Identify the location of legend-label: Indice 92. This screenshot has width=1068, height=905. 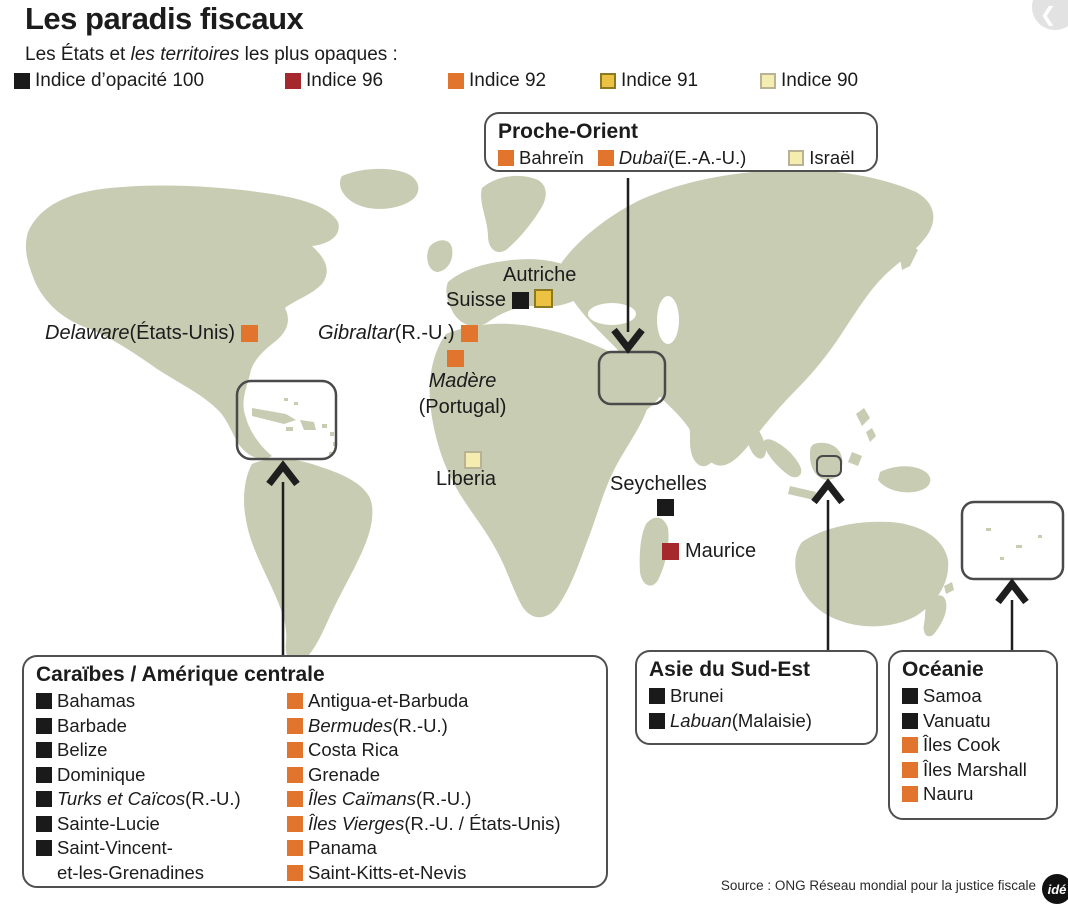
(508, 80).